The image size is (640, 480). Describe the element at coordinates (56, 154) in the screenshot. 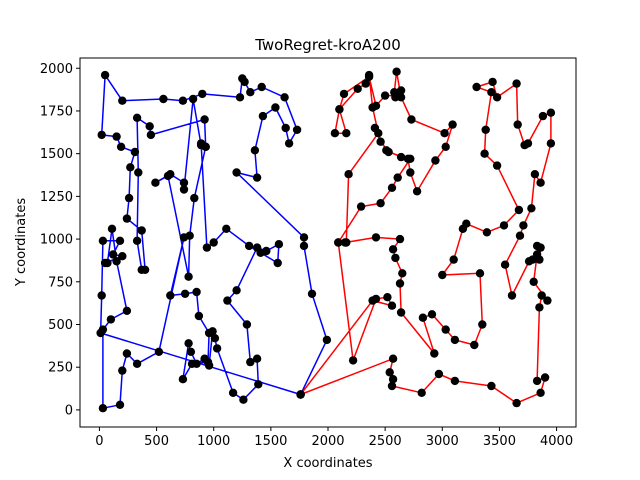

I see `y-tick-label: 1500` at that location.